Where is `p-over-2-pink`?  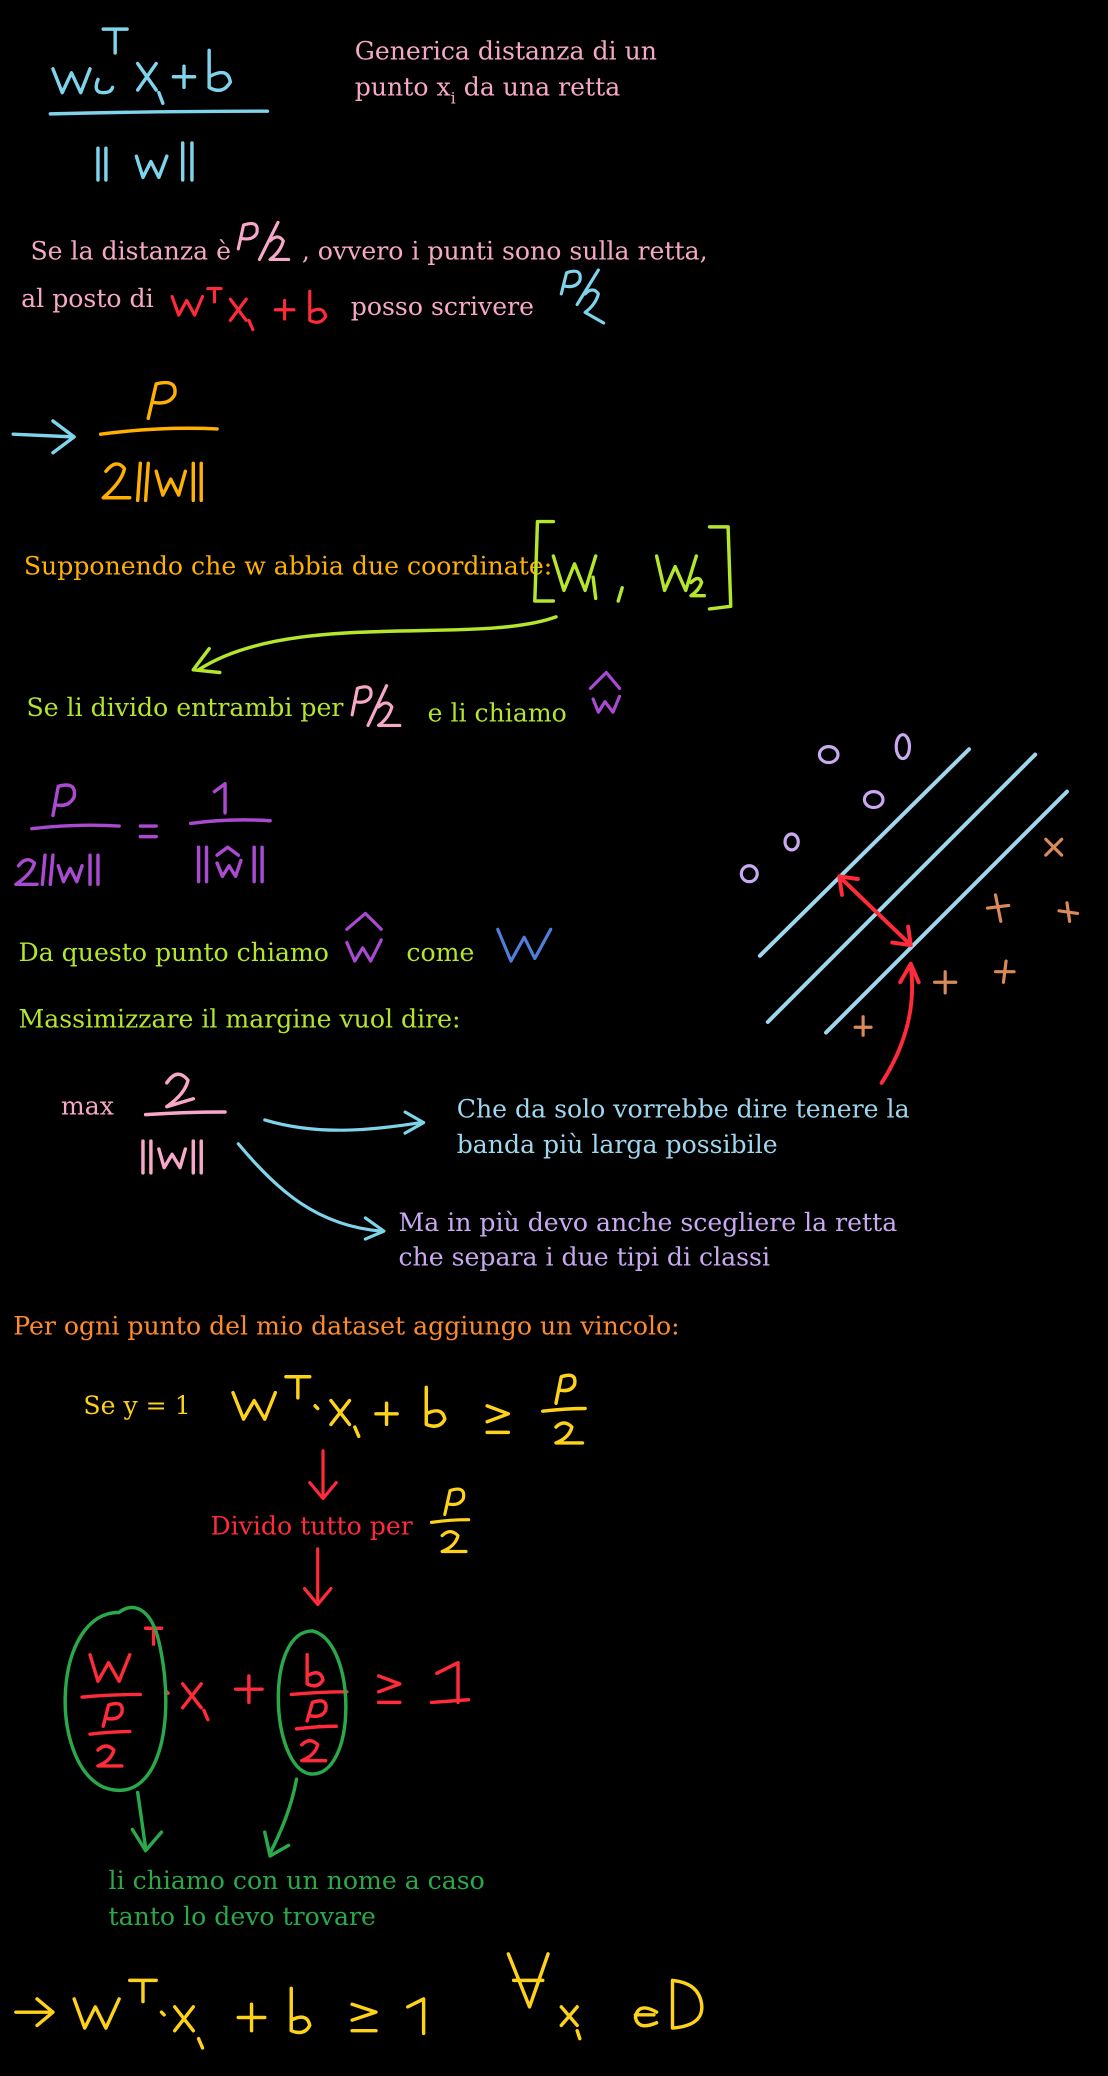
p-over-2-pink is located at coordinates (263, 241).